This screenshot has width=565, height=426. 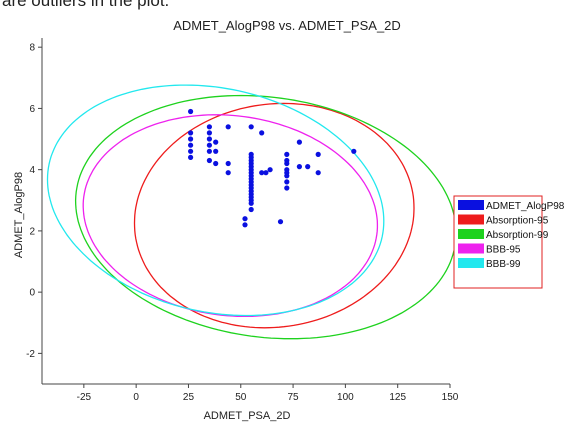 I want to click on chart-title: ADMET_AlogP98 vs. ADMET_PSA_2D, so click(x=287, y=25).